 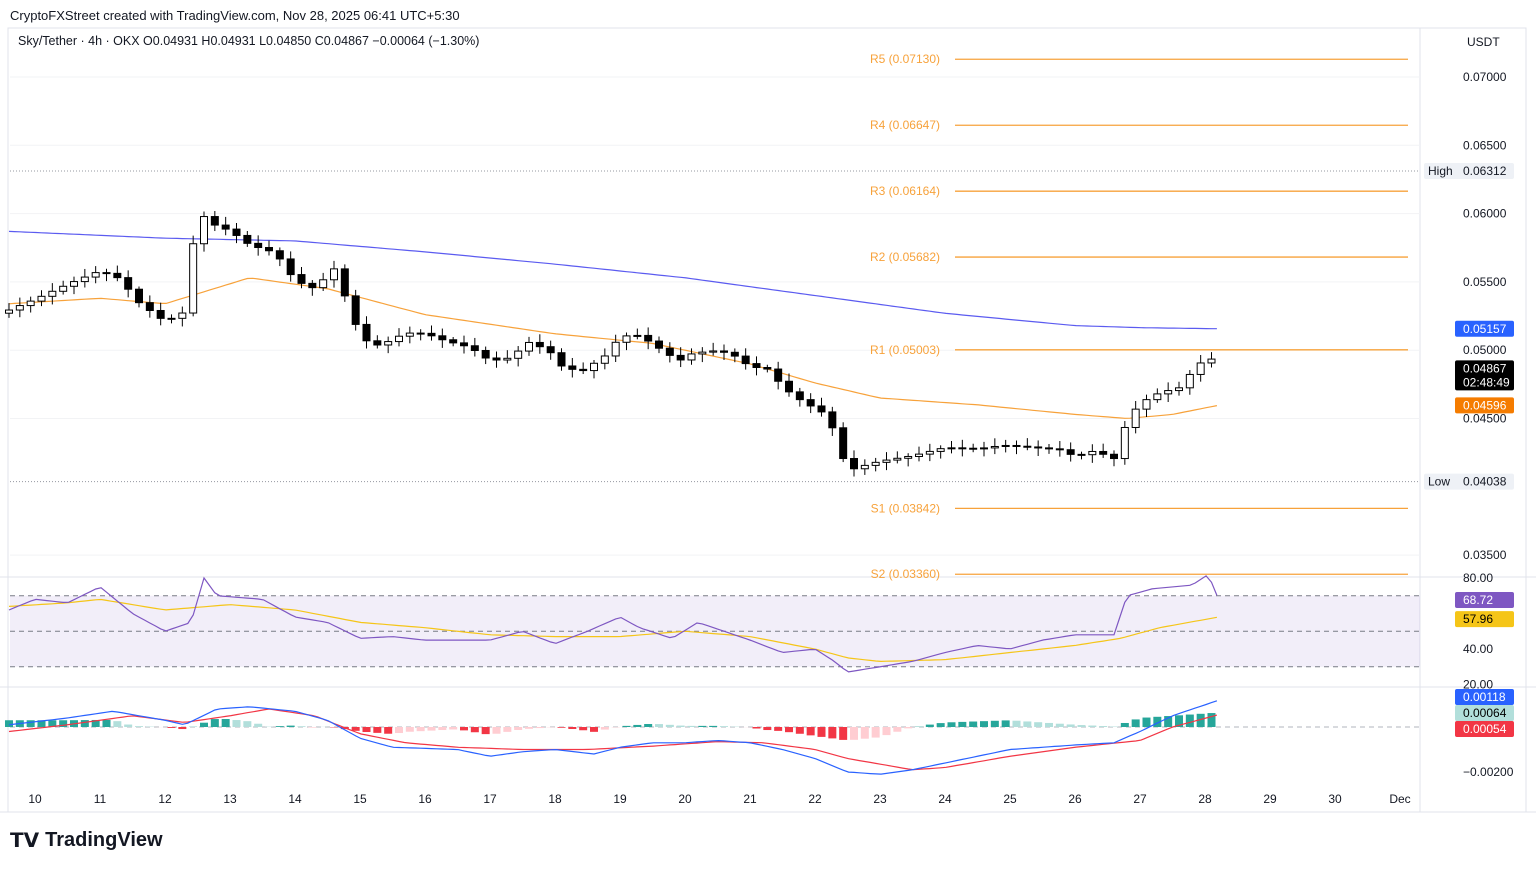 I want to click on rsi-line, so click(x=613, y=624).